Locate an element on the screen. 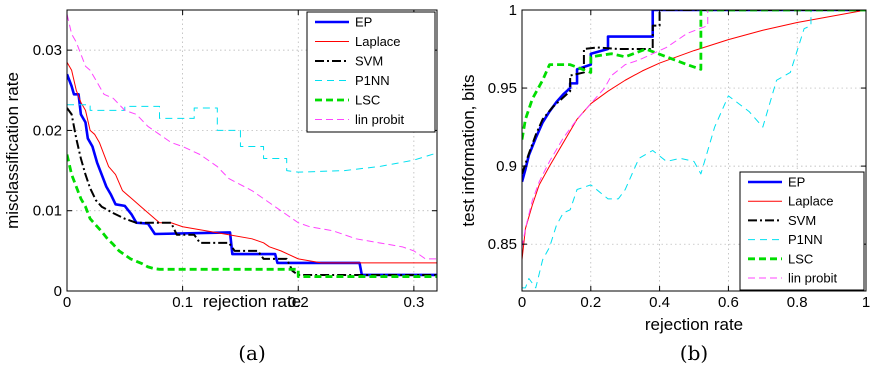  y-tick-label: 0.95 is located at coordinates (502, 88).